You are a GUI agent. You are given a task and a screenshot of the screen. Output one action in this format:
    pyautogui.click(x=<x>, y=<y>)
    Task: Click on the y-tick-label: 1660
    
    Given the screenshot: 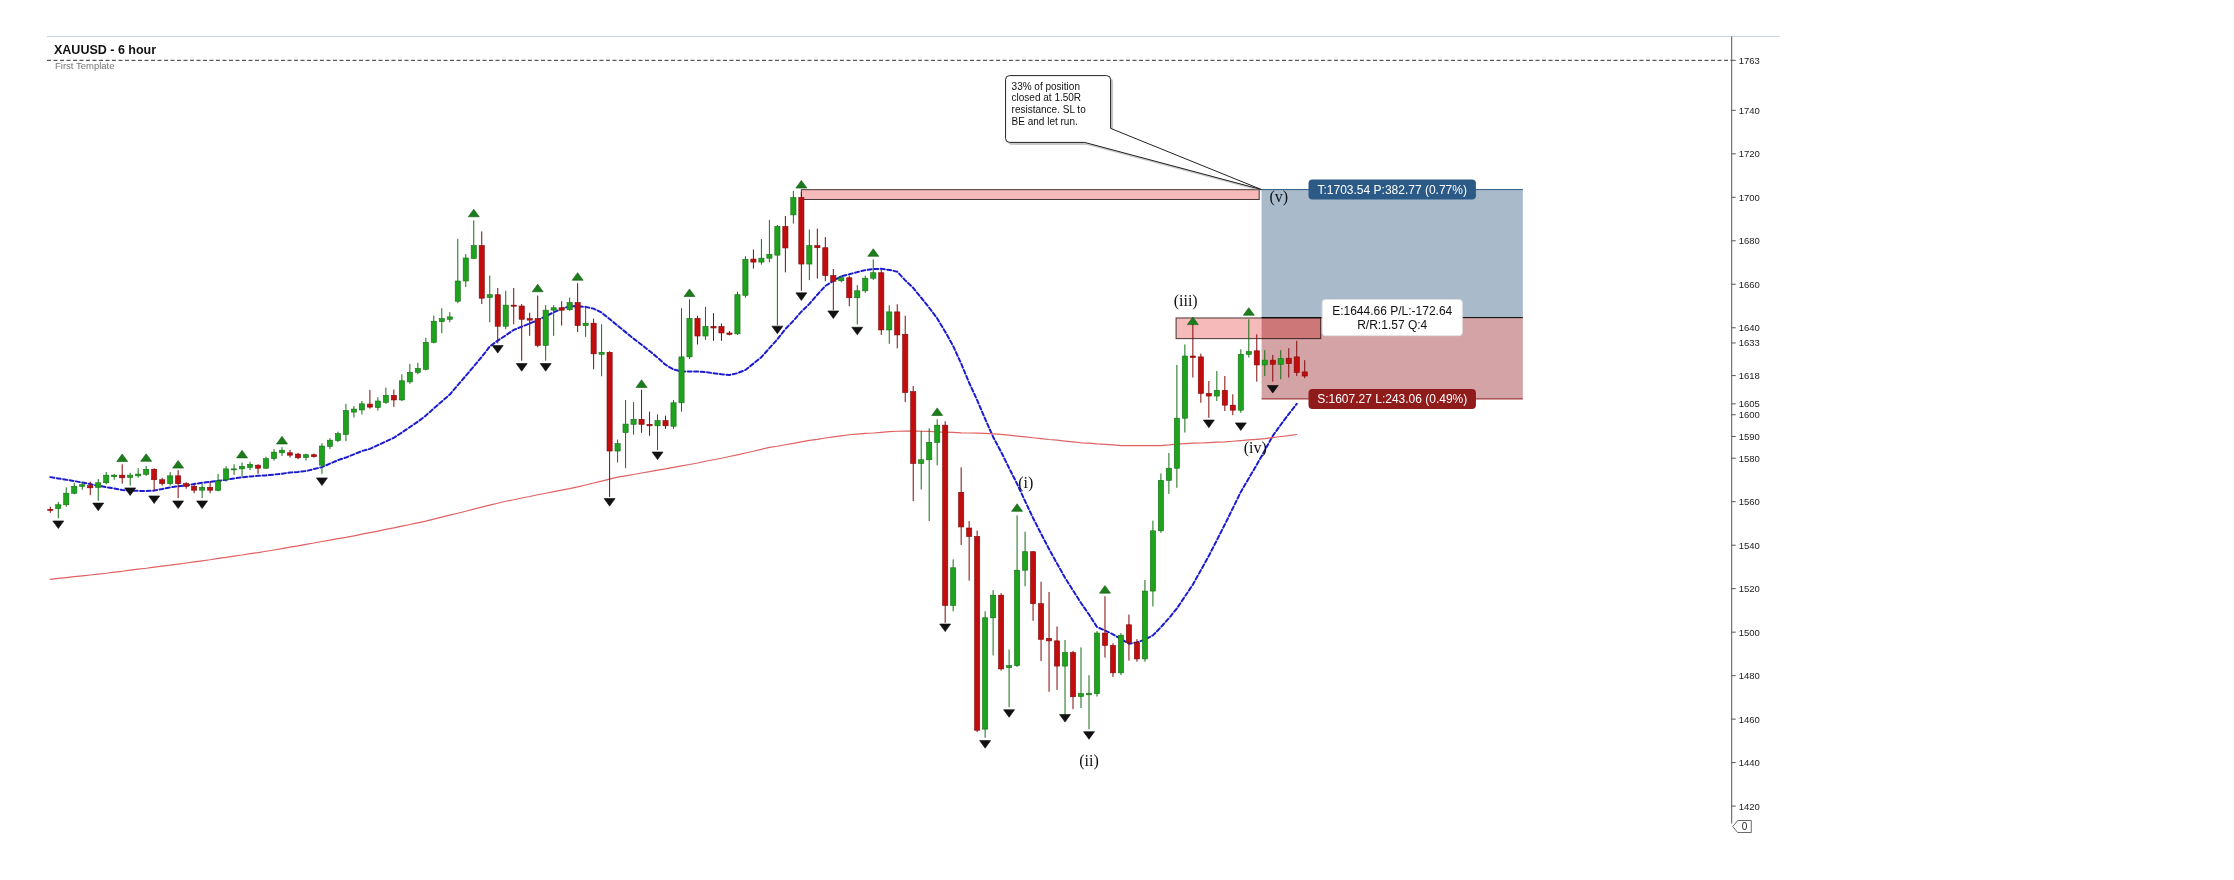 What is the action you would take?
    pyautogui.click(x=1749, y=284)
    